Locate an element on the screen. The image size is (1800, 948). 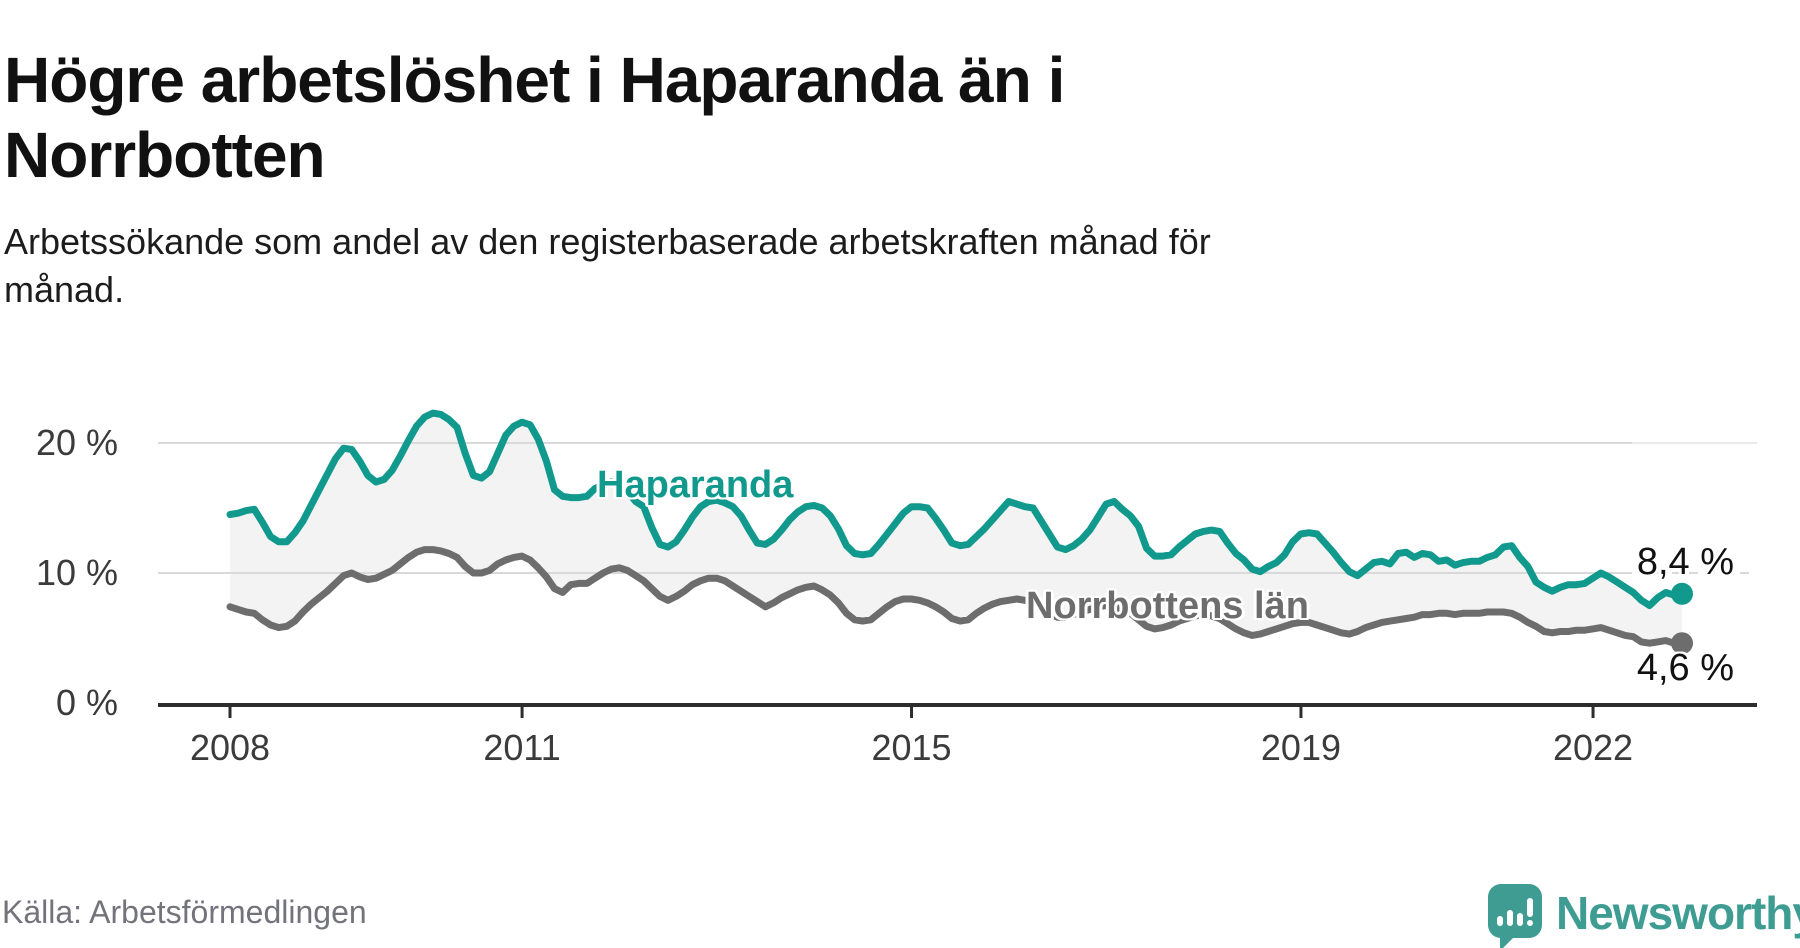
end-dot-norrbottens-län is located at coordinates (1682, 643).